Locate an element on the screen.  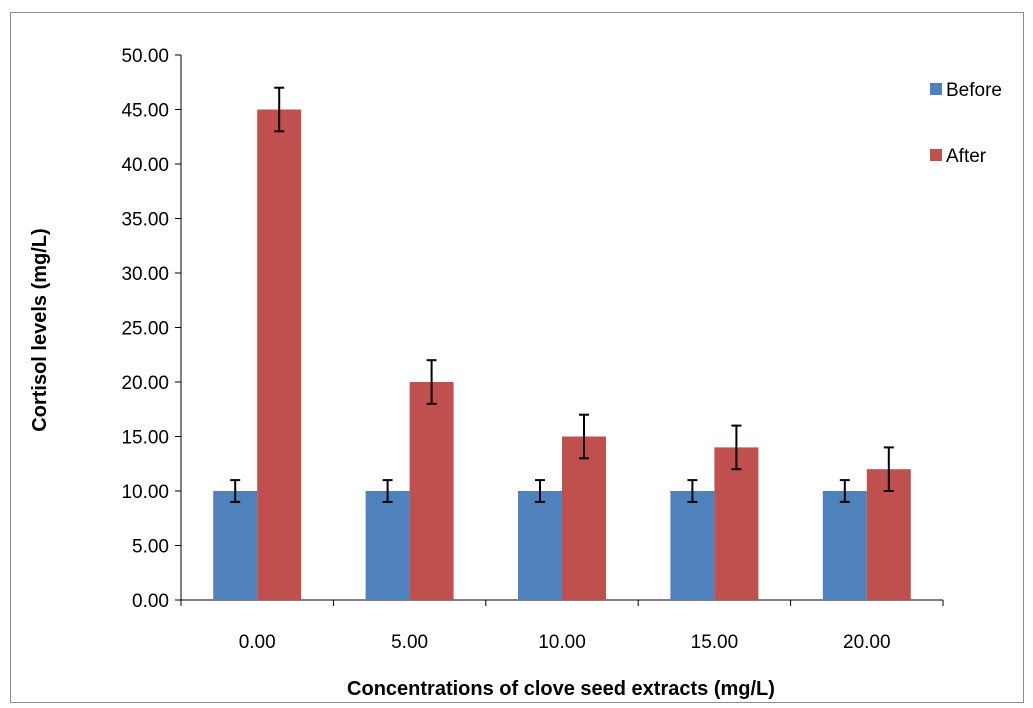
y-tick-label: 5.00 is located at coordinates (150, 547).